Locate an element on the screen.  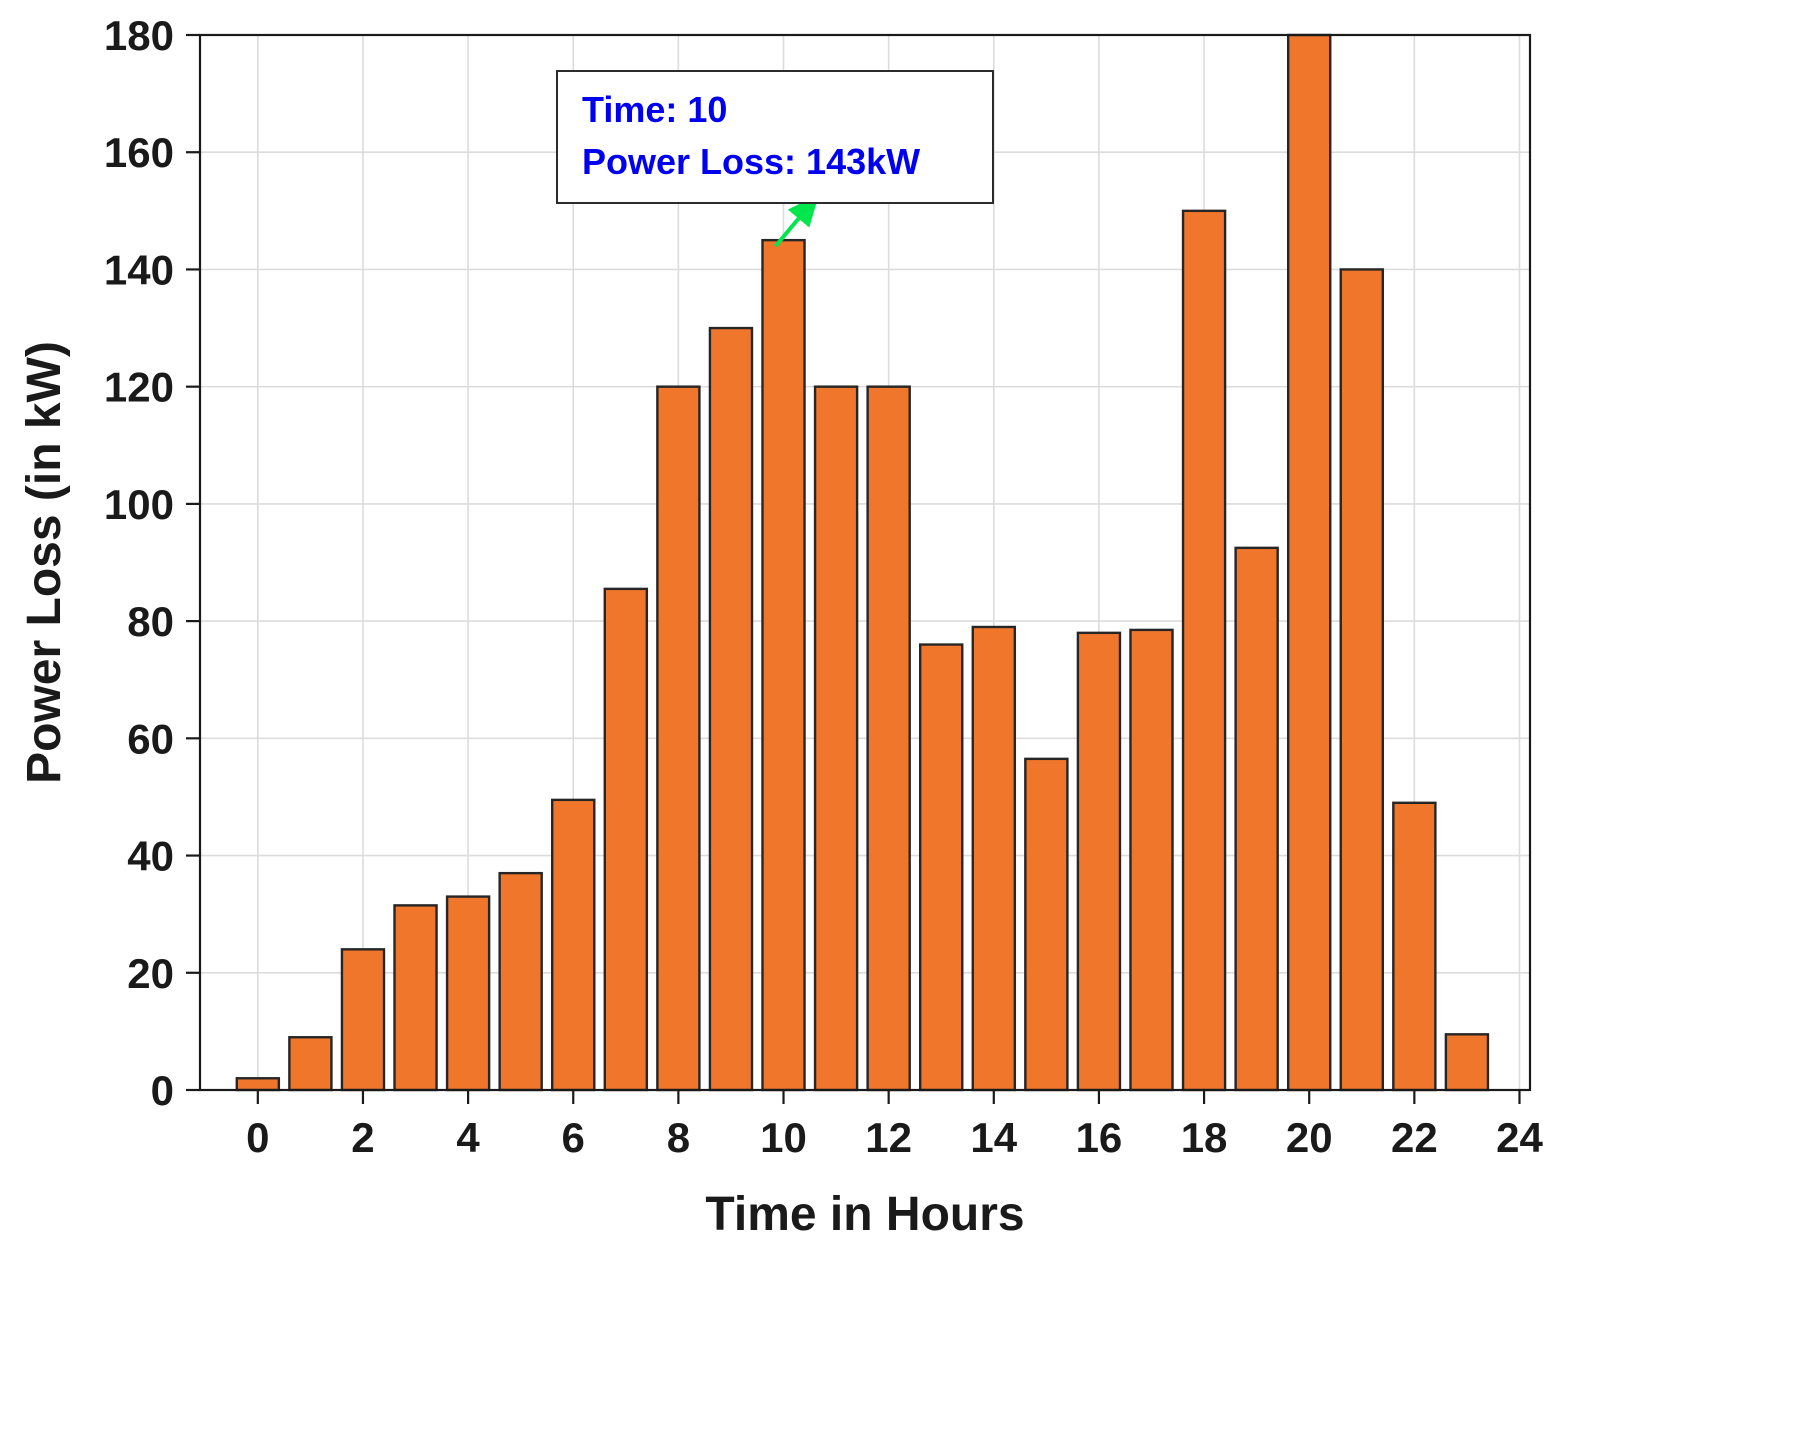
x-tick-label: 20 is located at coordinates (1309, 1137).